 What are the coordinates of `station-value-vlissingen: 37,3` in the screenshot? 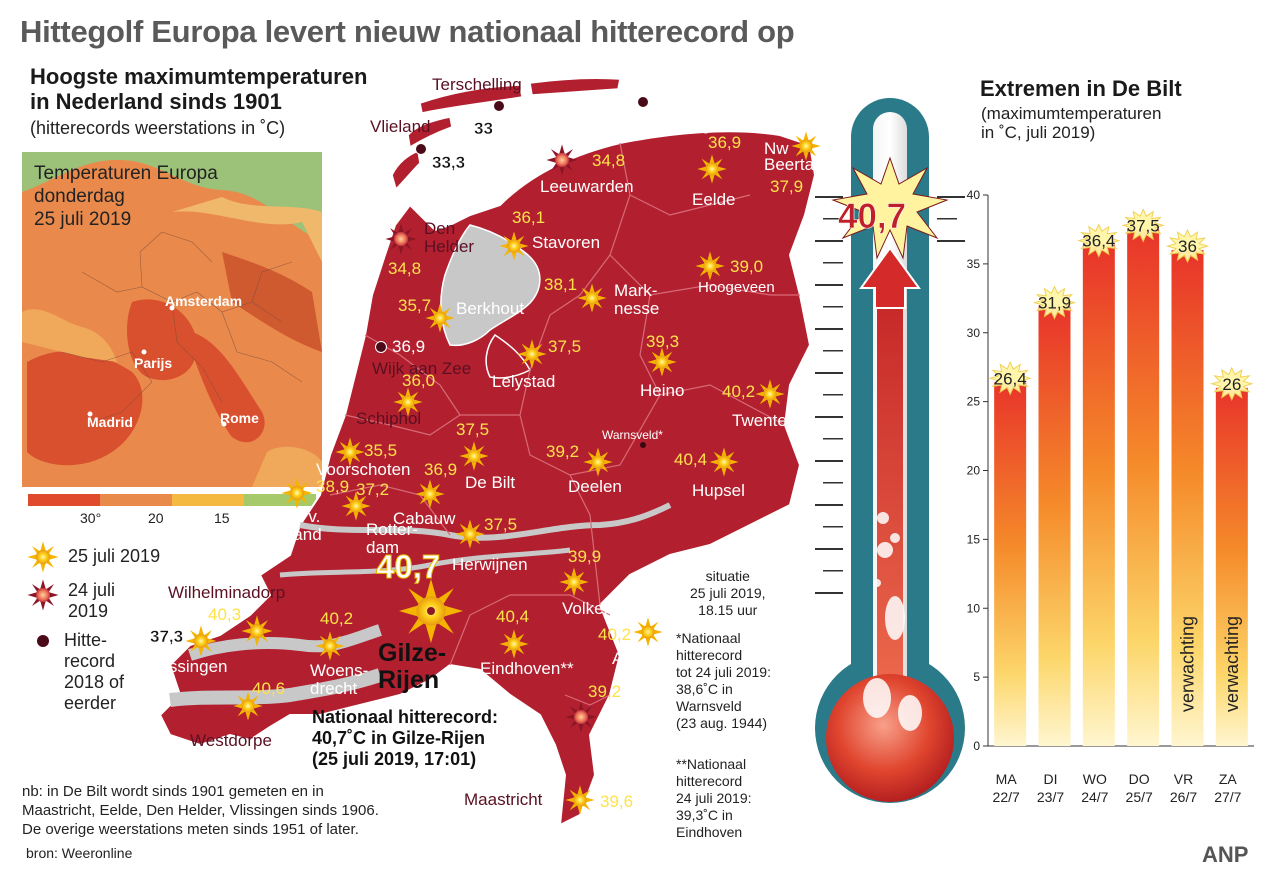 It's located at (167, 636).